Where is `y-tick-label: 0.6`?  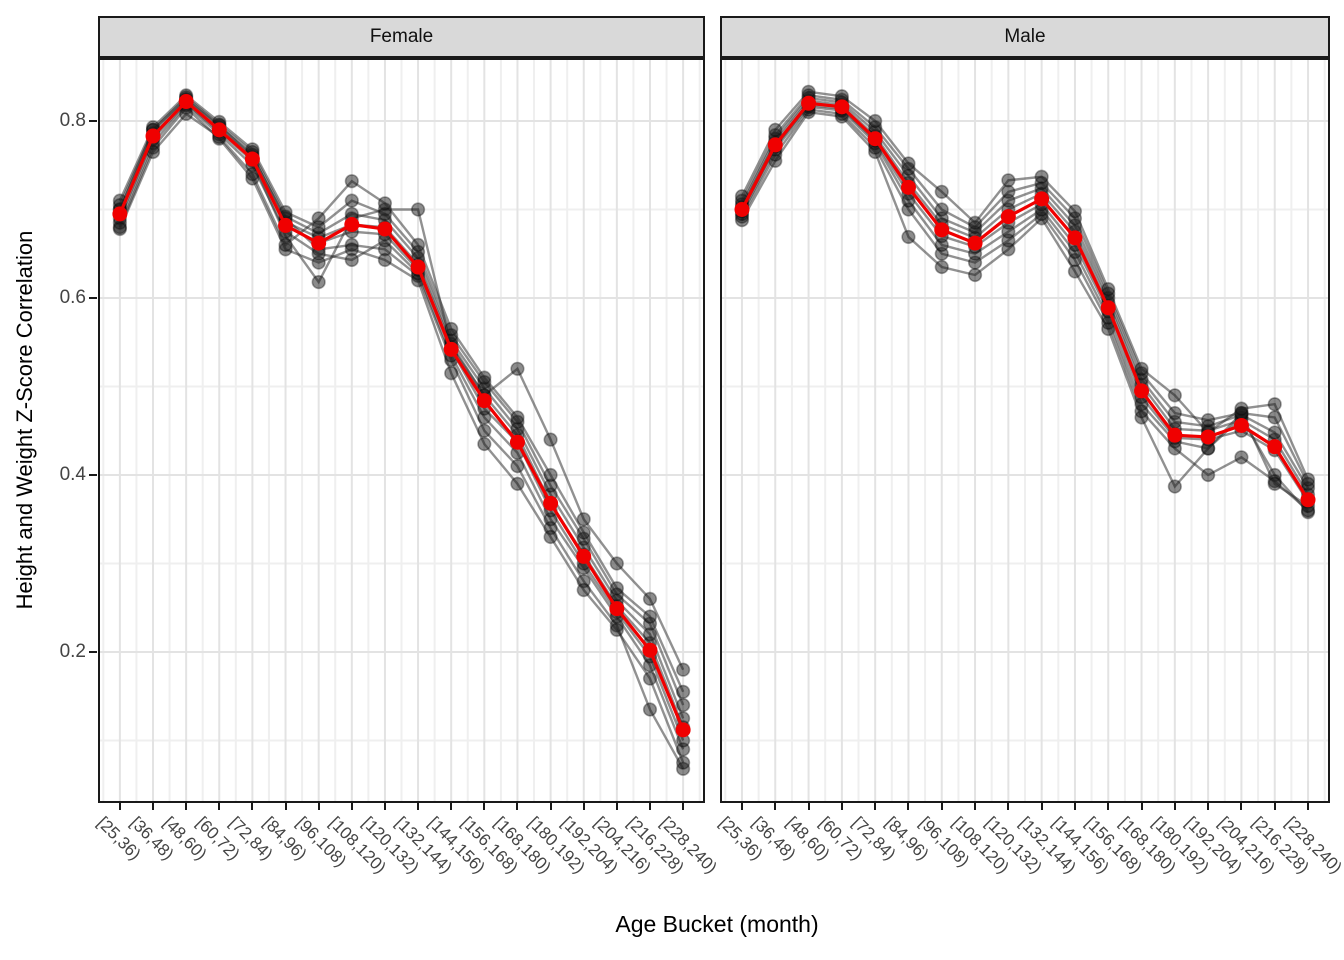 y-tick-label: 0.6 is located at coordinates (72, 297).